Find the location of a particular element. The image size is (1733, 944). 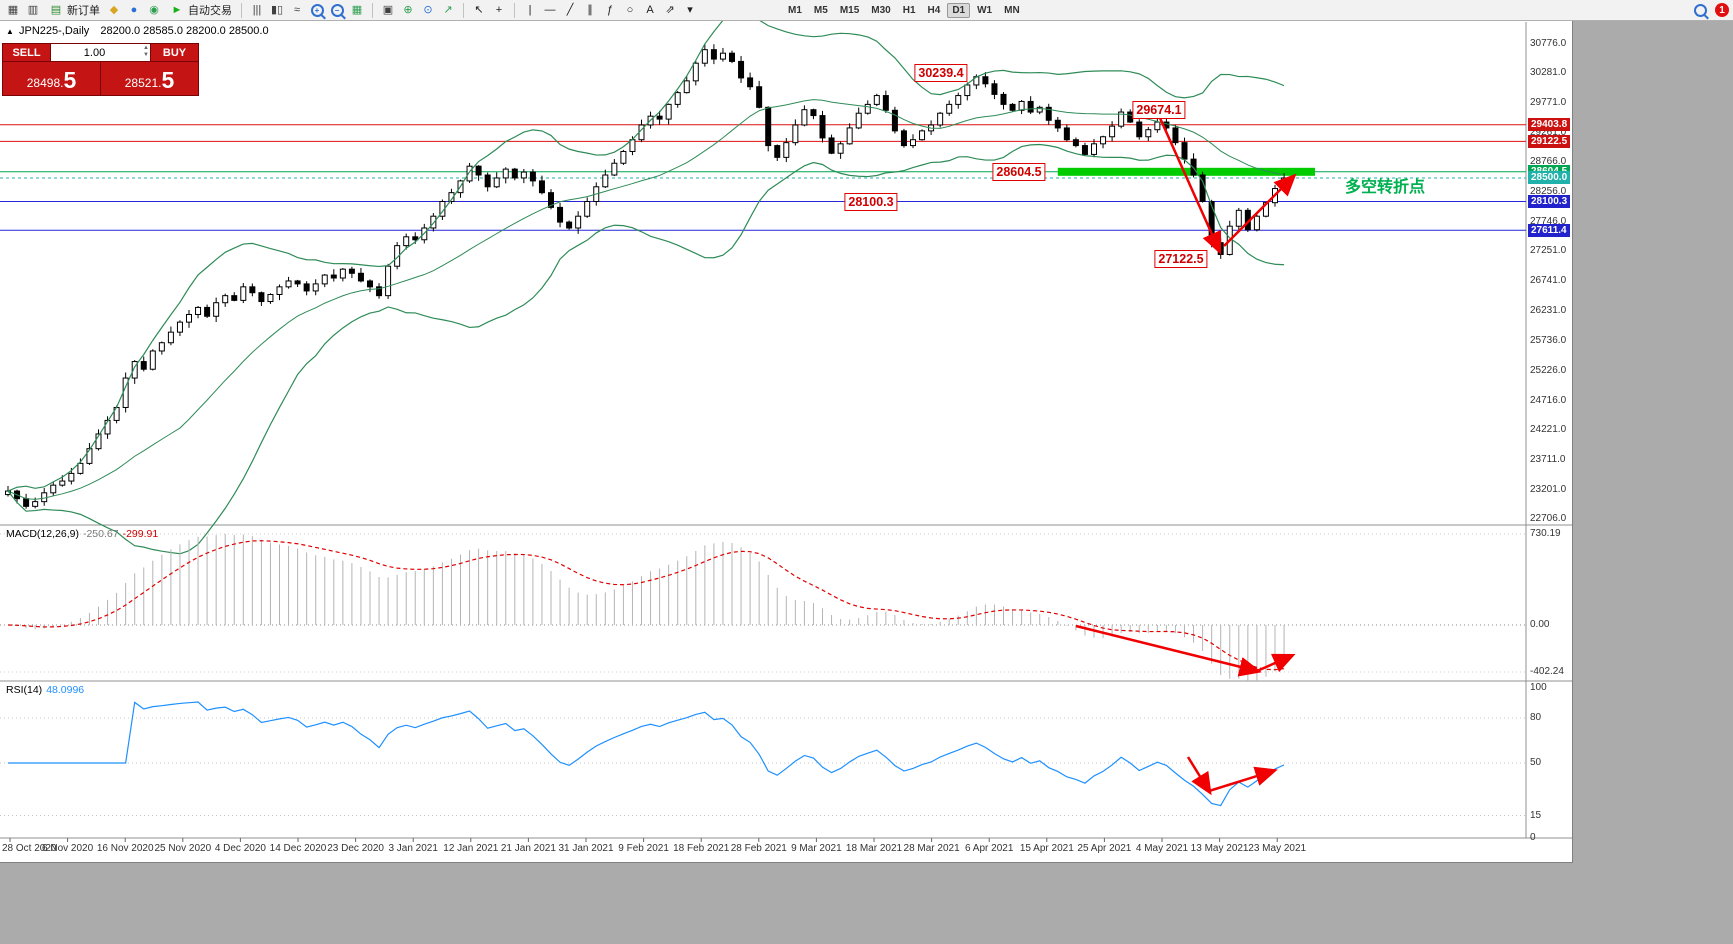

macd-name: MACD(12,26,9) is located at coordinates (42, 534).